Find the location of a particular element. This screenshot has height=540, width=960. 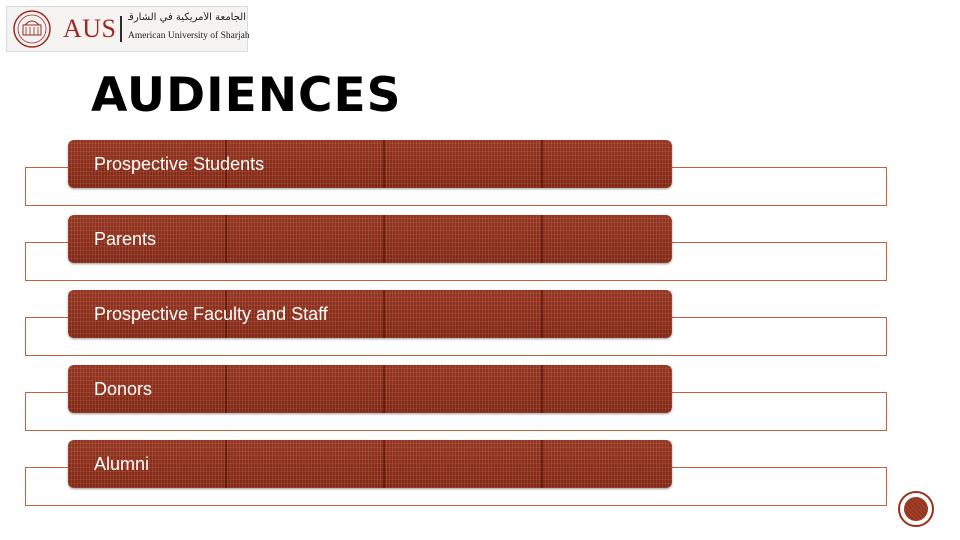

badge-fill is located at coordinates (916, 509).